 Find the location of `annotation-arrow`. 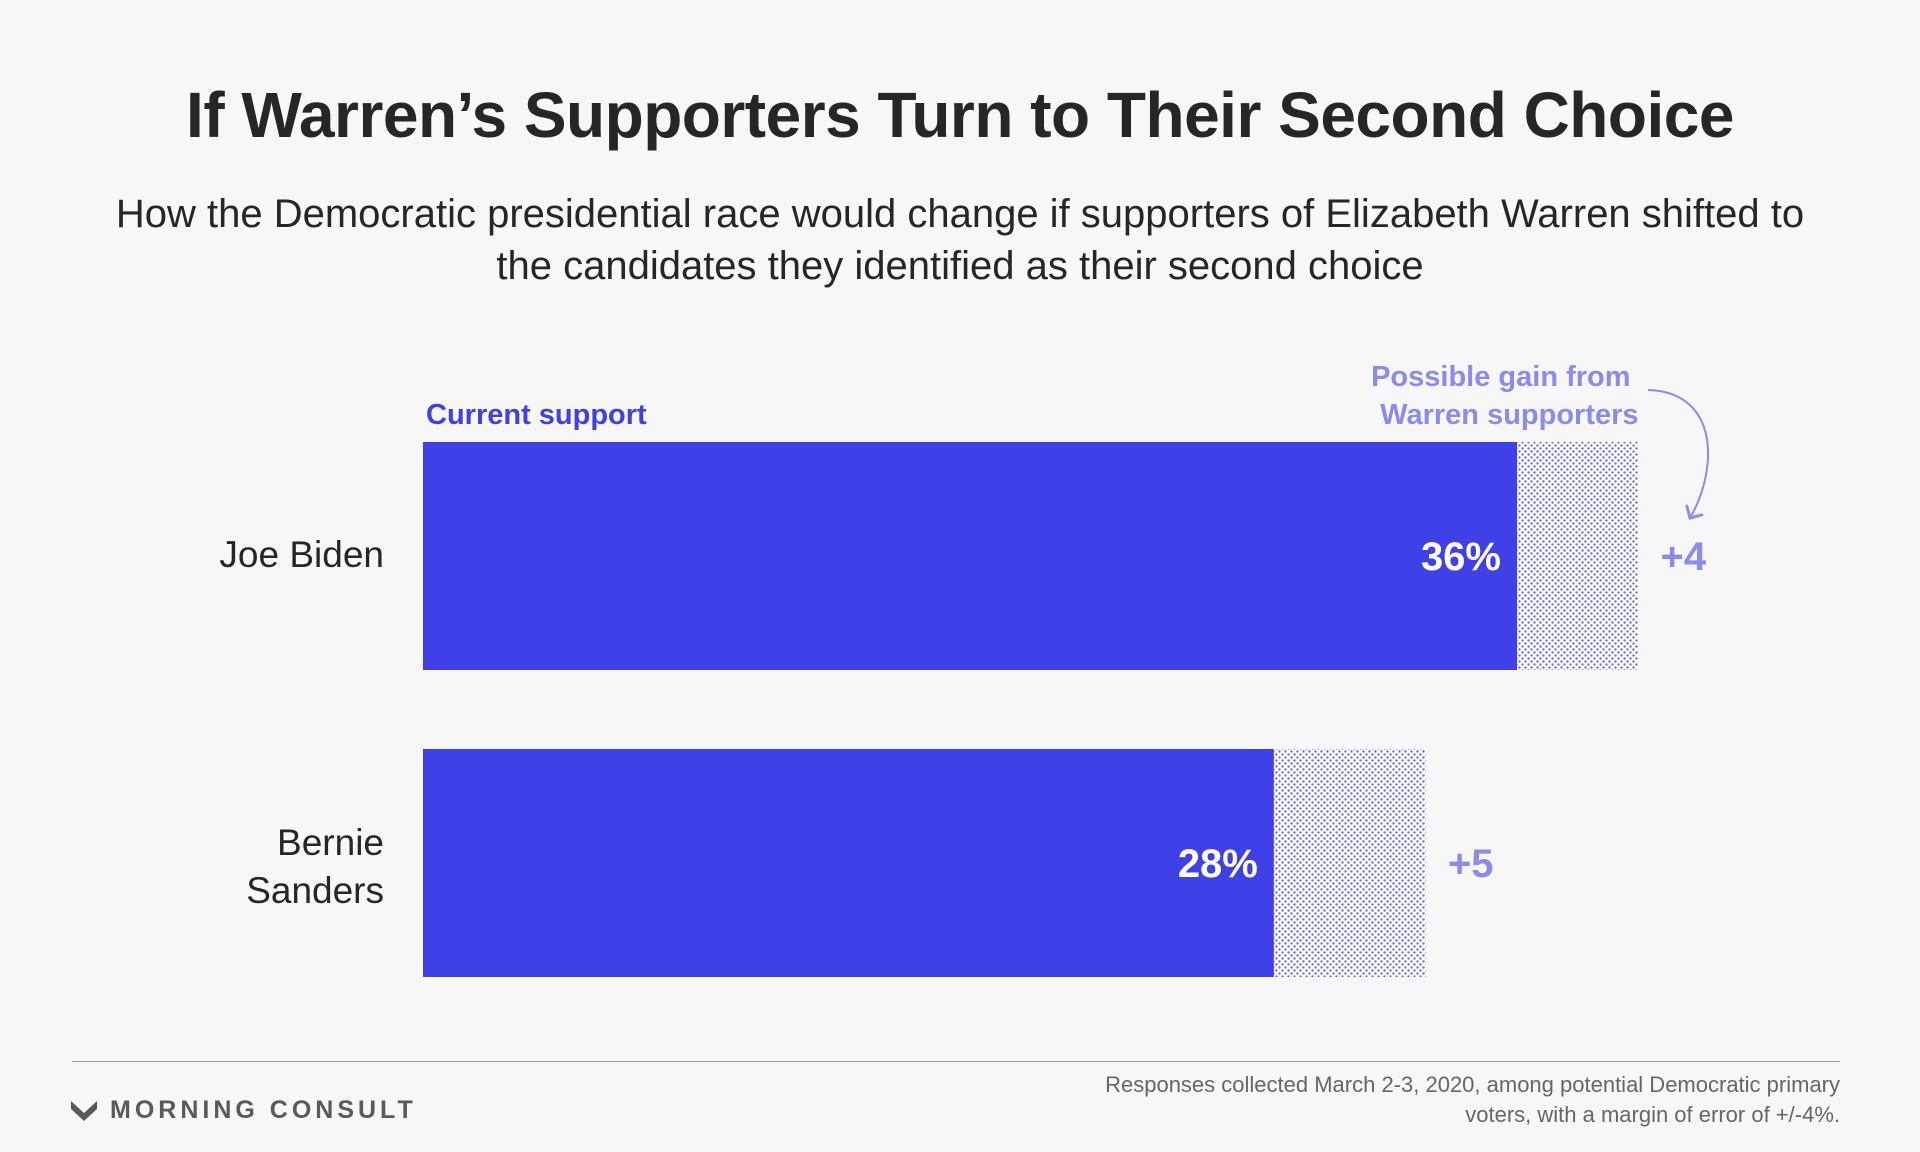

annotation-arrow is located at coordinates (1678, 453).